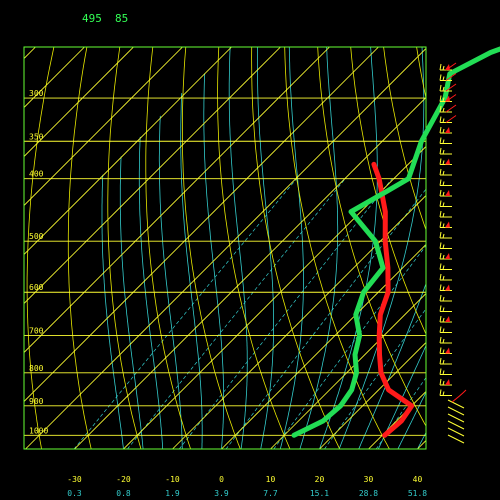  What do you see at coordinates (36, 236) in the screenshot?
I see `pressure-label: 500` at bounding box center [36, 236].